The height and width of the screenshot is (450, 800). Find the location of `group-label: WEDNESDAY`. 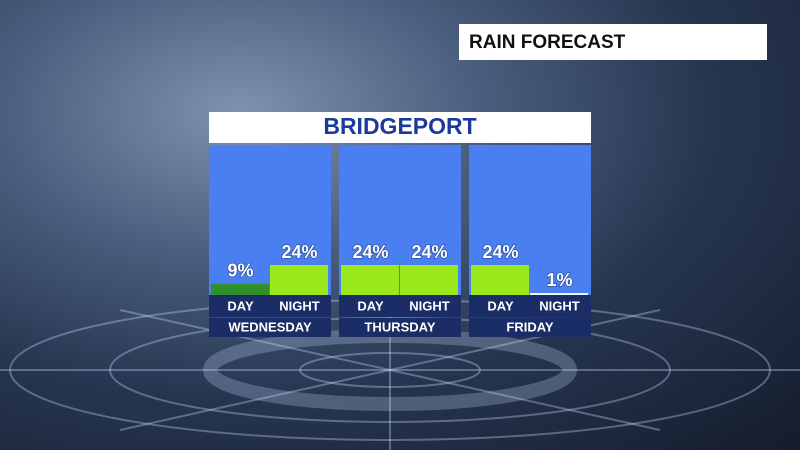

group-label: WEDNESDAY is located at coordinates (270, 326).